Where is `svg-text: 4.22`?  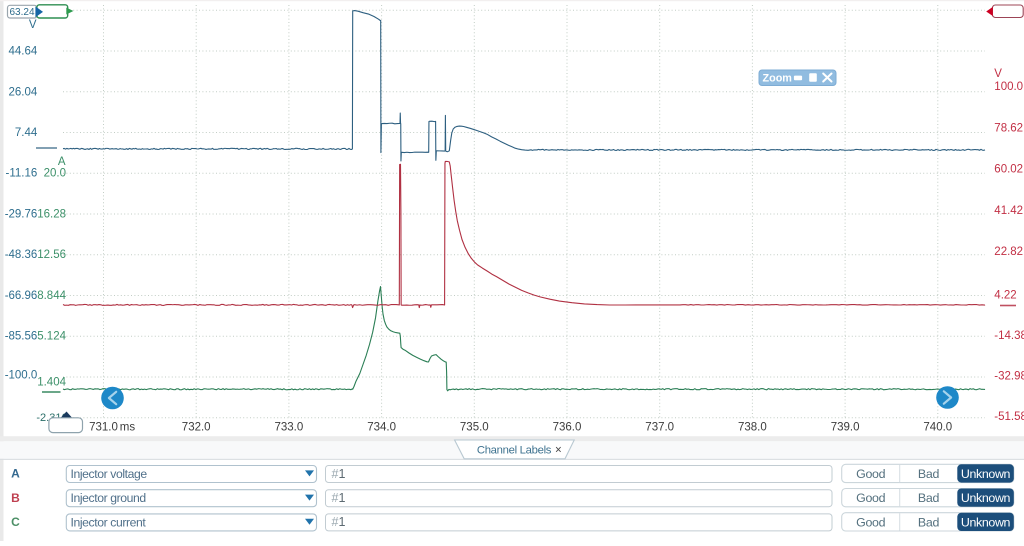 svg-text: 4.22 is located at coordinates (1005, 295).